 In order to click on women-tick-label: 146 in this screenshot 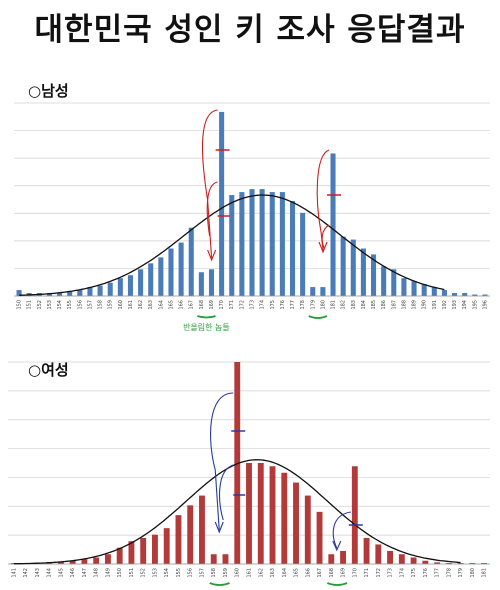, I will do `click(73, 573)`.